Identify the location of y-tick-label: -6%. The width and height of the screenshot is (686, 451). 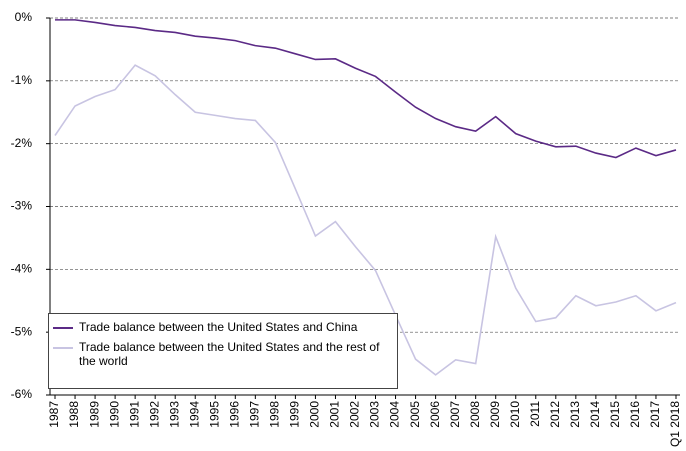
(22, 394).